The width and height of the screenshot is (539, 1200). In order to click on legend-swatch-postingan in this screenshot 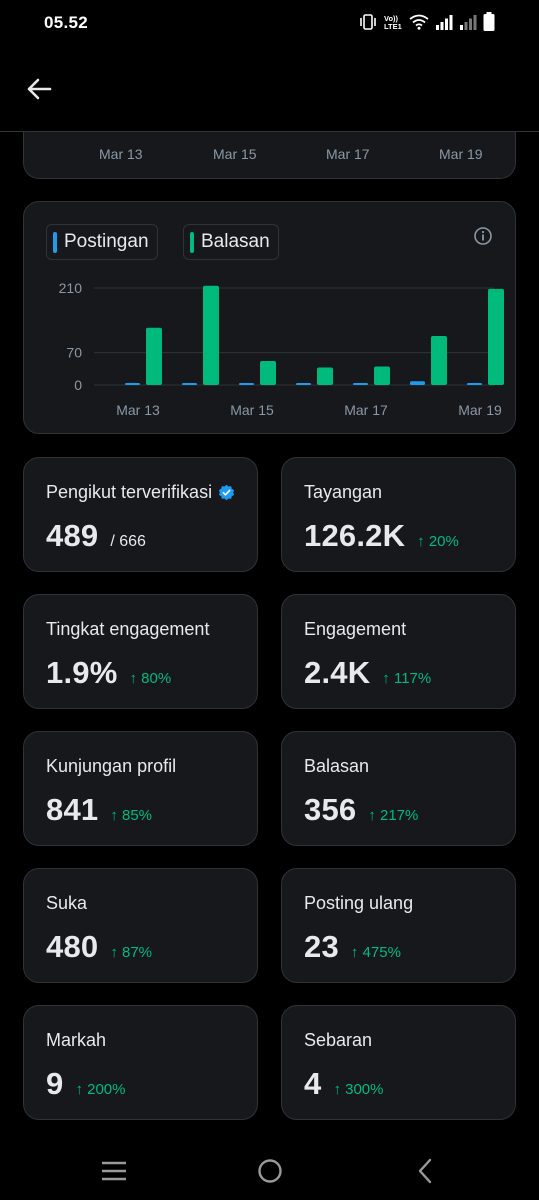, I will do `click(55, 242)`.